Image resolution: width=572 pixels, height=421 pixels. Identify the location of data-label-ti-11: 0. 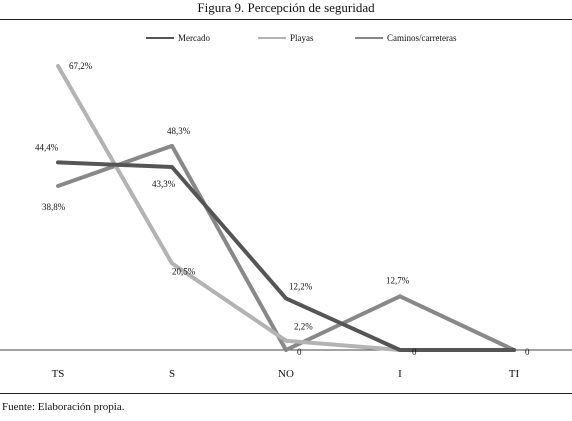
(527, 352).